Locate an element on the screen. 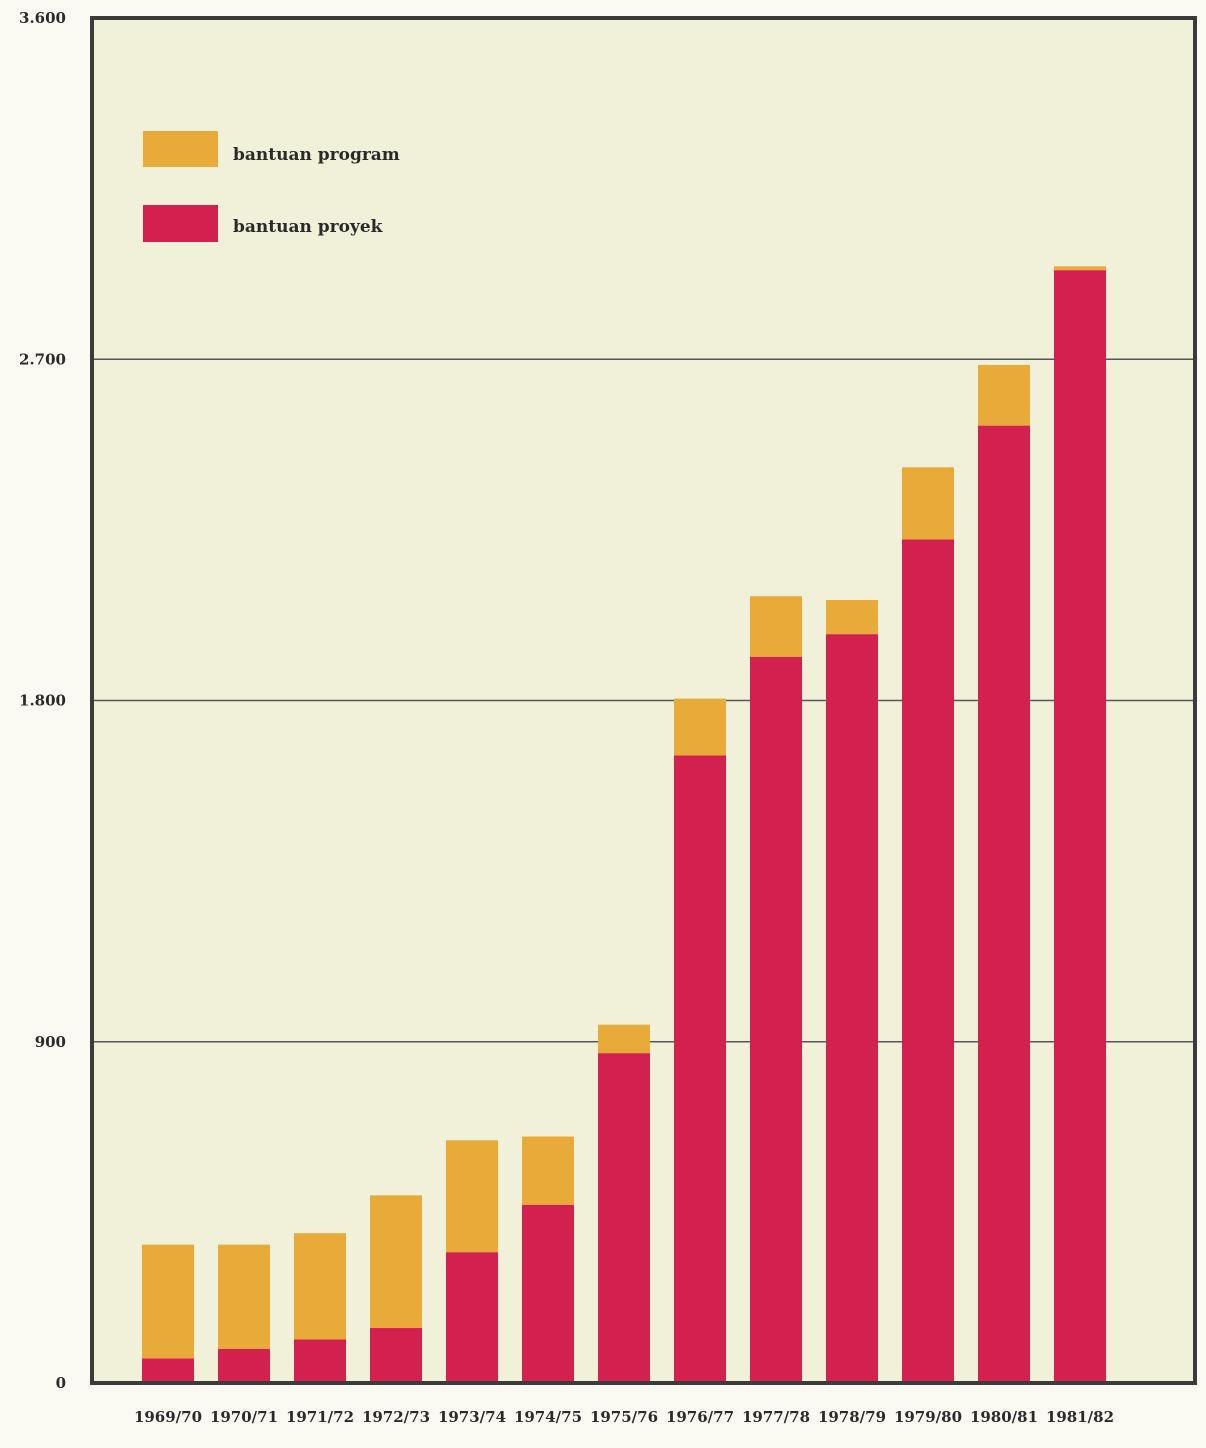 Image resolution: width=1206 pixels, height=1448 pixels. y-tick-label: 900 is located at coordinates (50, 1042).